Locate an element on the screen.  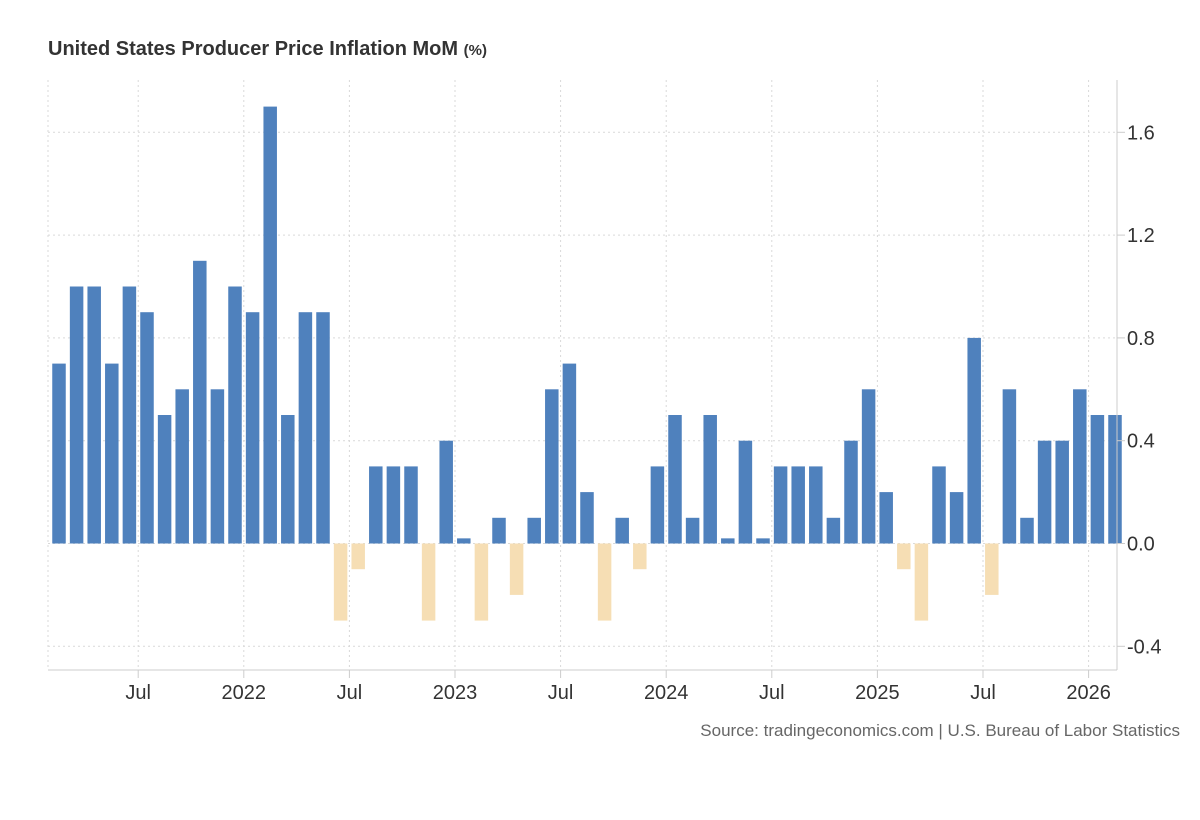
x-tick-label: 2022 is located at coordinates (244, 693).